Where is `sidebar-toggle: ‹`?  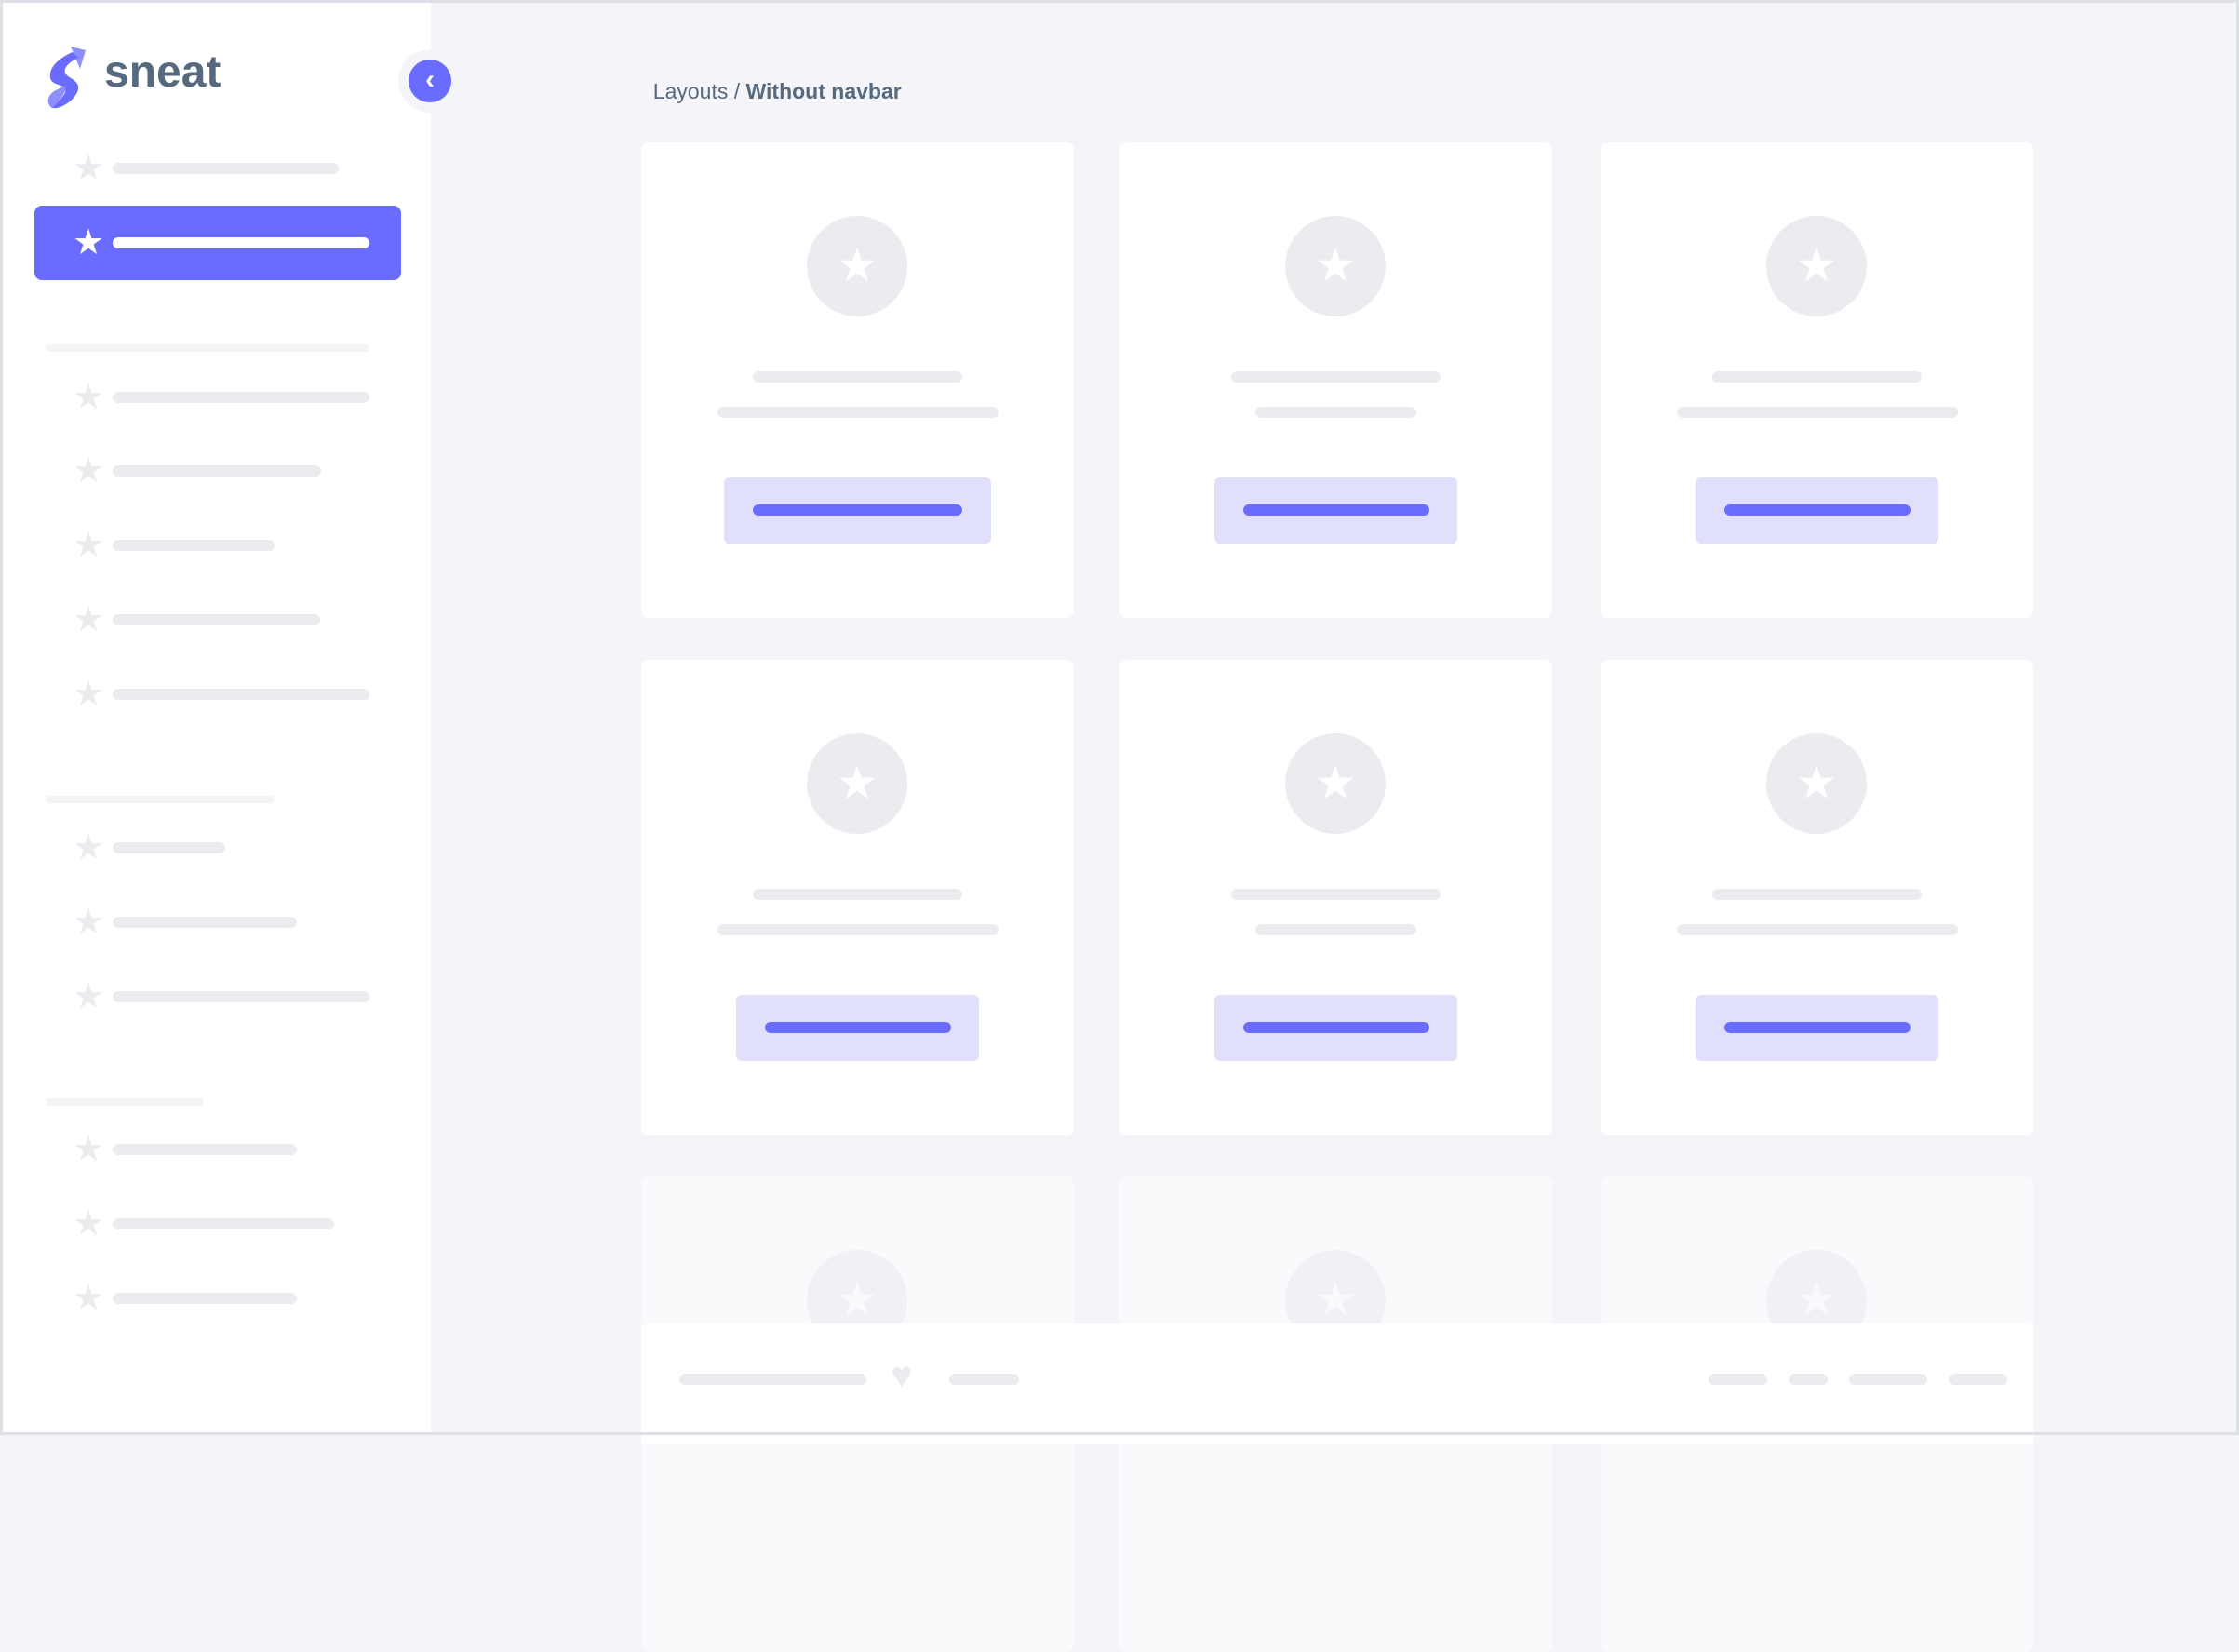 sidebar-toggle: ‹ is located at coordinates (430, 81).